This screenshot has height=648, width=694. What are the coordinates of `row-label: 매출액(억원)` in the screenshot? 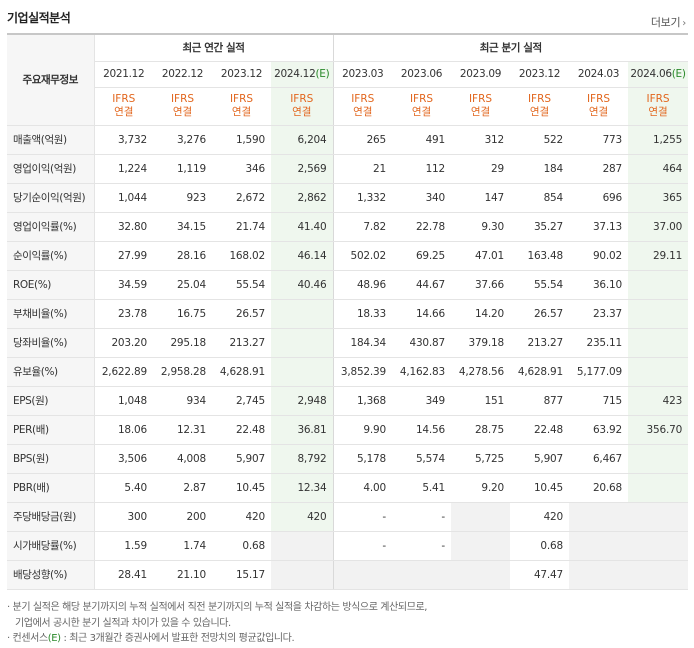 It's located at (51, 139).